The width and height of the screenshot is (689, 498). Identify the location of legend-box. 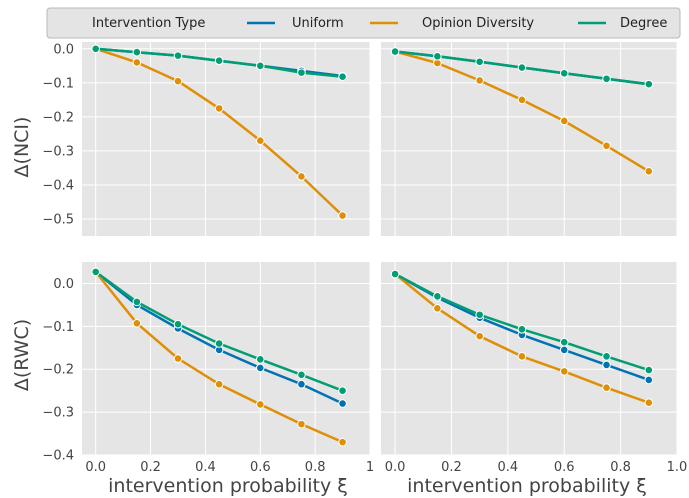
(363, 23).